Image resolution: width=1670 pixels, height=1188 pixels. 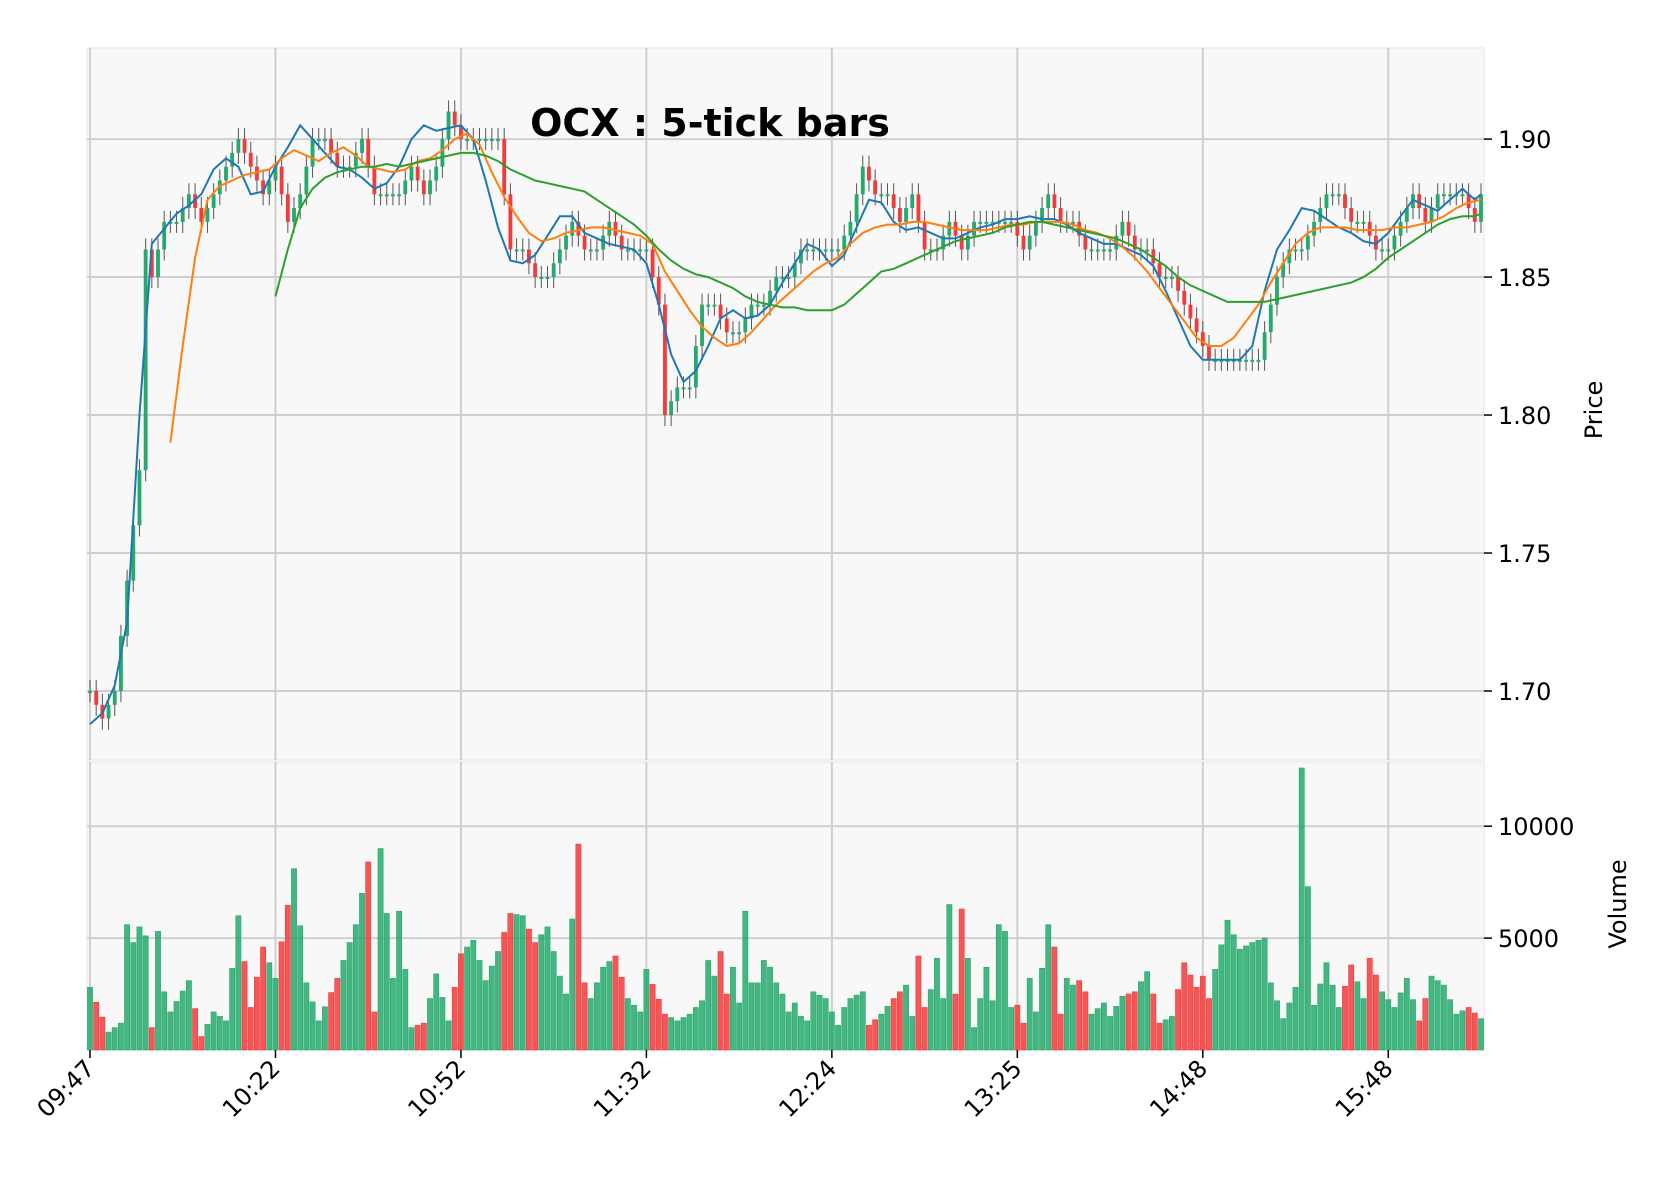 I want to click on x-tick-label: 12:24, so click(x=807, y=1088).